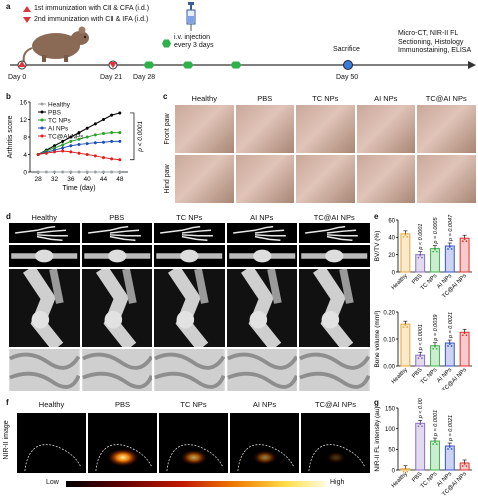  Describe the element at coordinates (436, 423) in the screenshot. I see `p-value-label: p = 0.0001` at that location.